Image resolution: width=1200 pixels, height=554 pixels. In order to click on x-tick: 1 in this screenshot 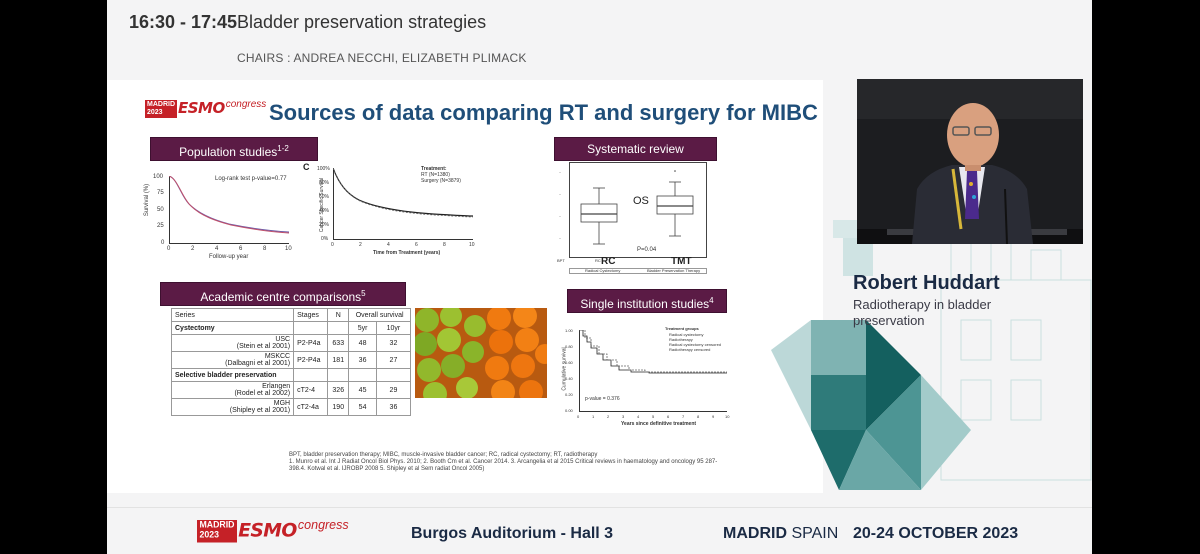, I will do `click(593, 416)`.